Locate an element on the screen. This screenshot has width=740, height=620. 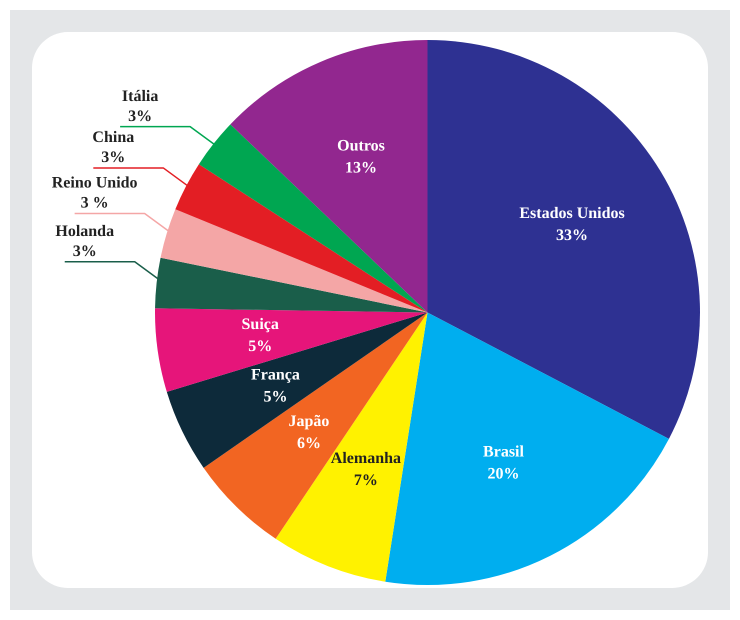
slice-label: Suiça is located at coordinates (260, 325).